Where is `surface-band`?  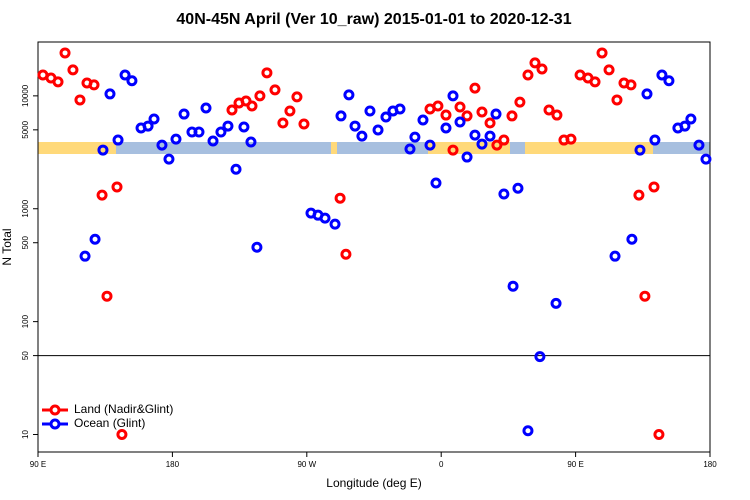 surface-band is located at coordinates (374, 148).